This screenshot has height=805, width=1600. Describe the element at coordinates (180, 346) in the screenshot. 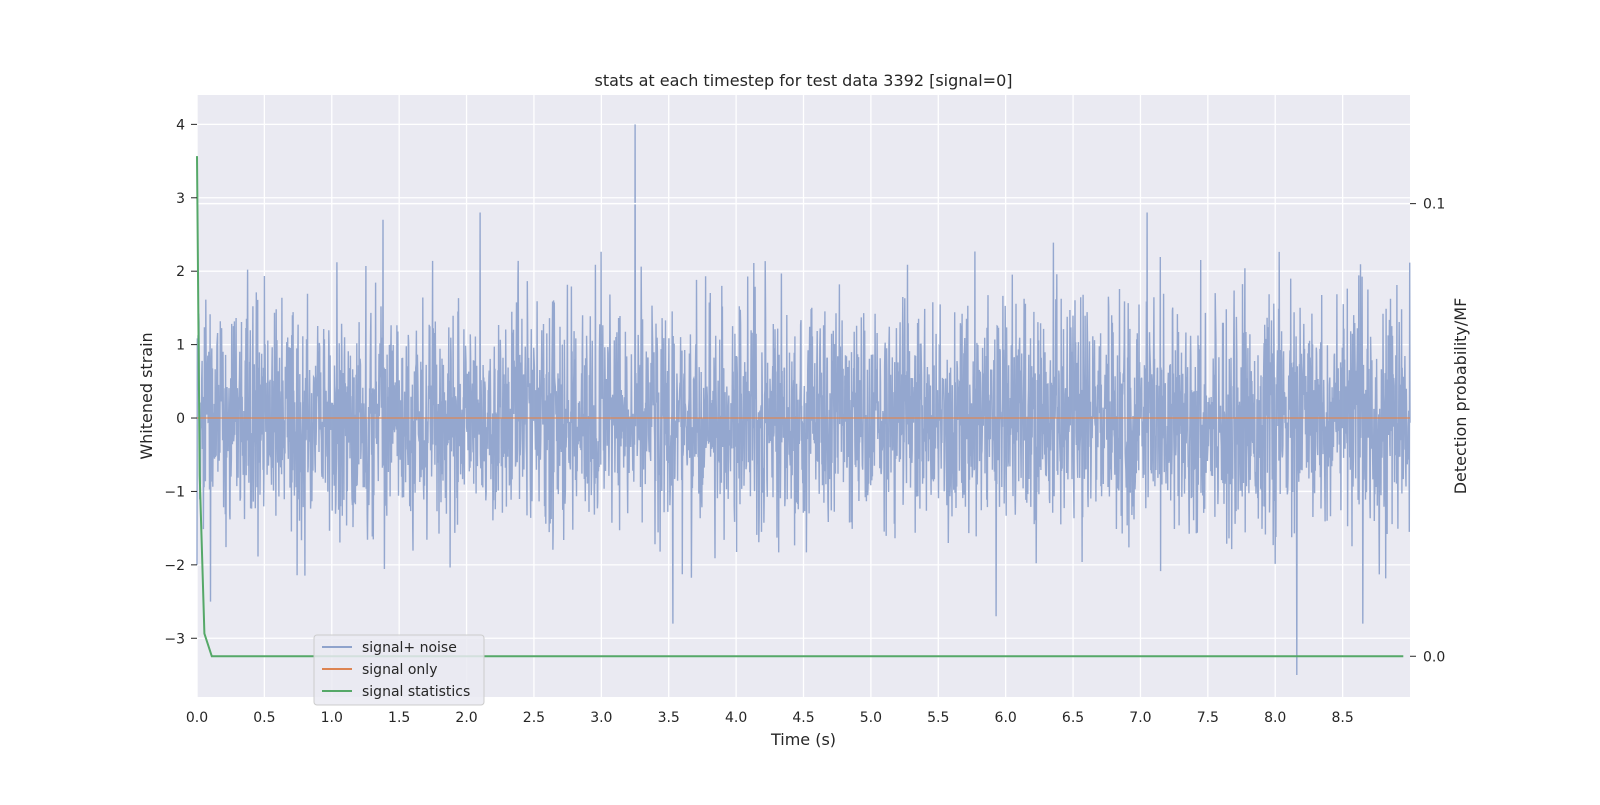

I see `y-tick-label: 1` at that location.